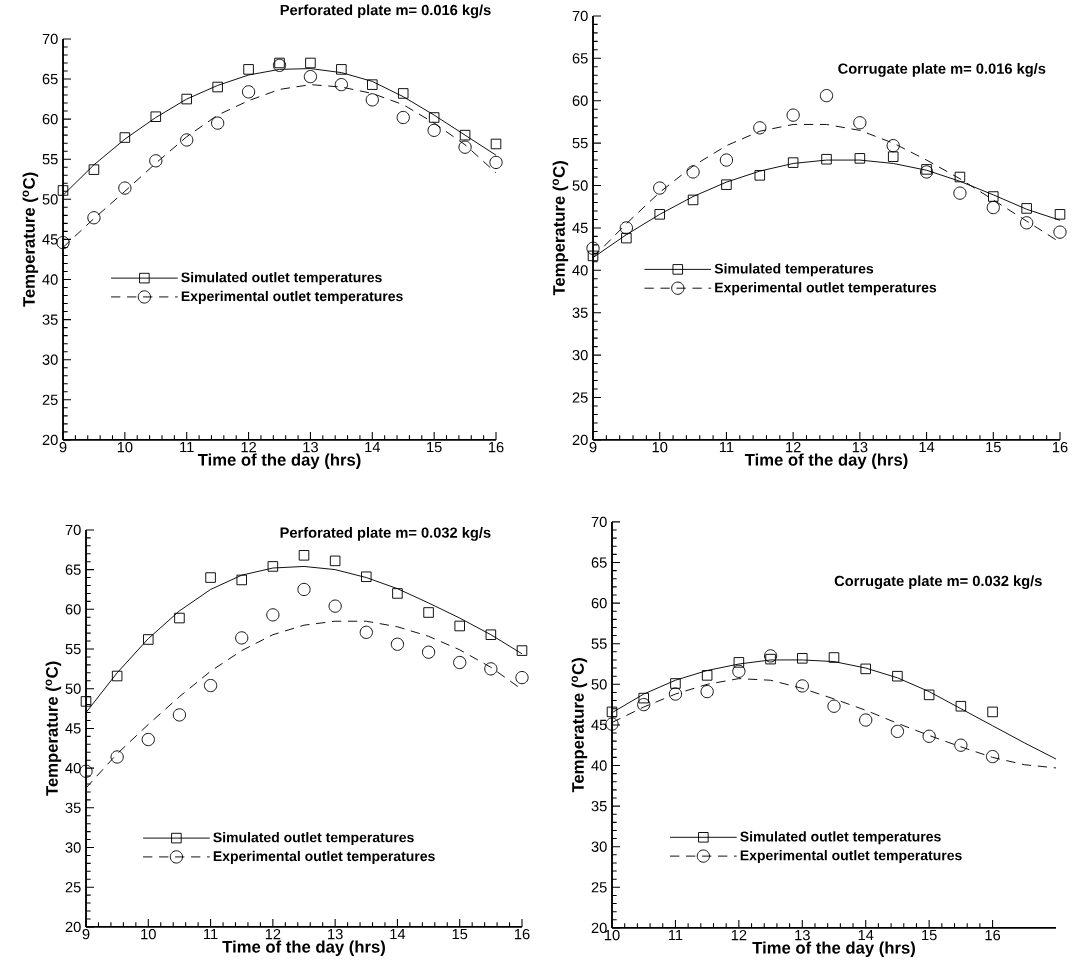 The image size is (1073, 970). Describe the element at coordinates (313, 839) in the screenshot. I see `legend-label: Simulated outlet temperatures` at that location.